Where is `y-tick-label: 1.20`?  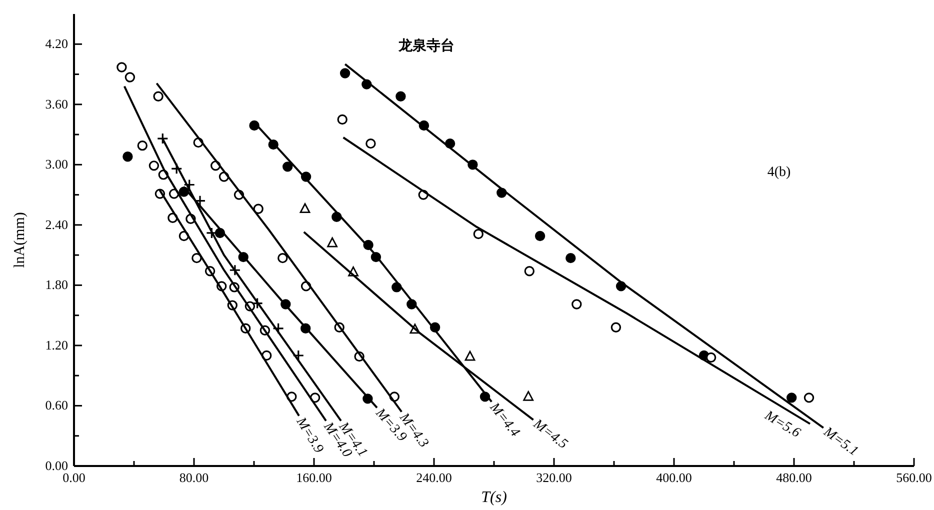 y-tick-label: 1.20 is located at coordinates (56, 344).